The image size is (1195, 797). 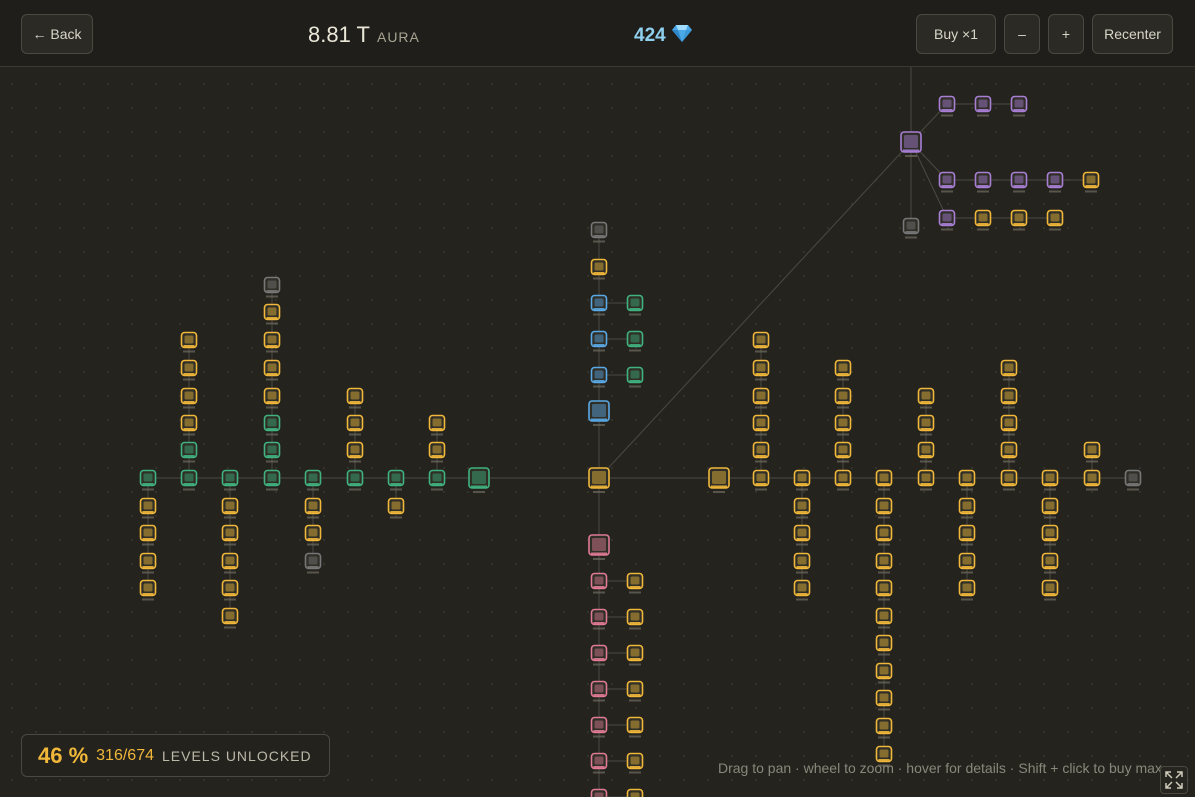 I want to click on fullscreen-button, so click(x=1174, y=780).